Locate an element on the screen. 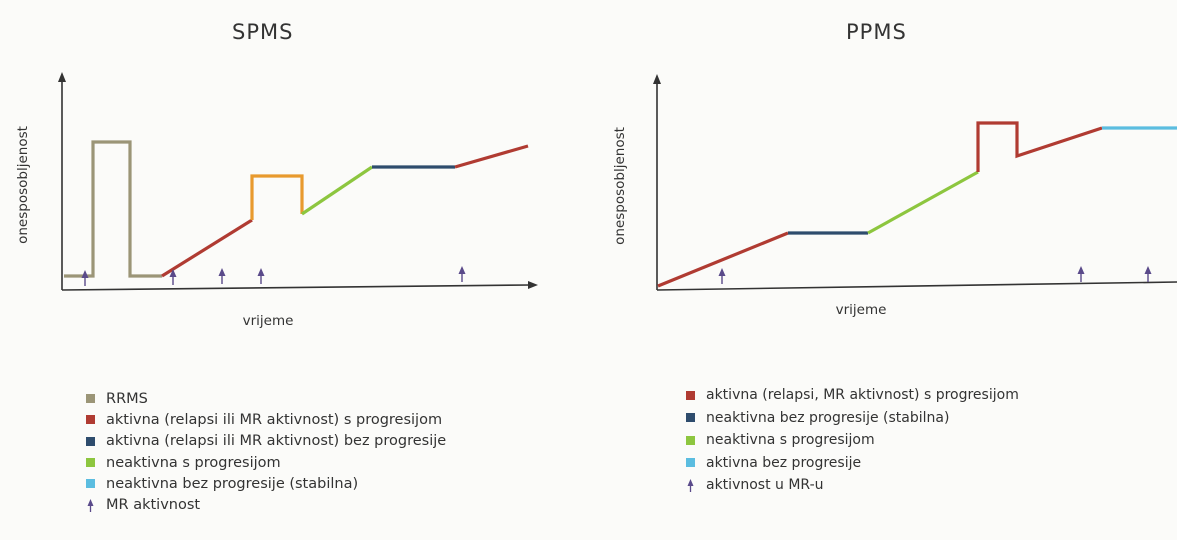  ppms-legend-label: aktivna bez progresije is located at coordinates (784, 462).